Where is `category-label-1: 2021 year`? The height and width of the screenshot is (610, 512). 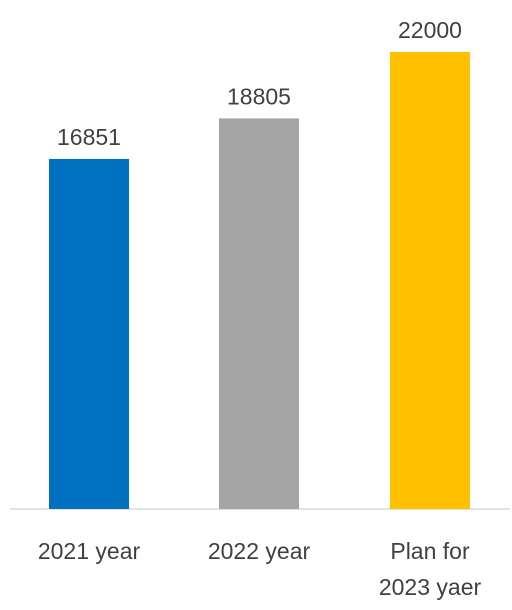
category-label-1: 2021 year is located at coordinates (89, 551).